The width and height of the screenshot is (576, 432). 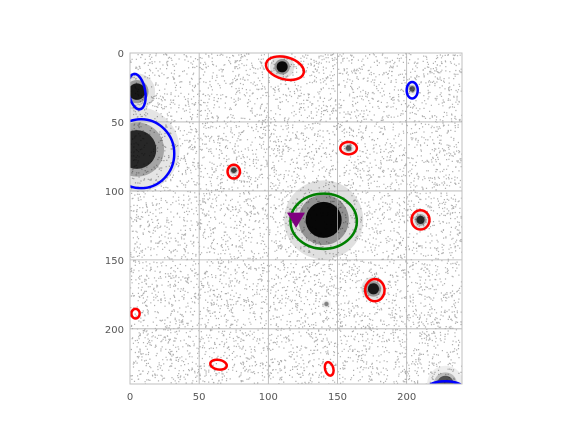 I want to click on y-tick-label: 50, so click(x=117, y=123).